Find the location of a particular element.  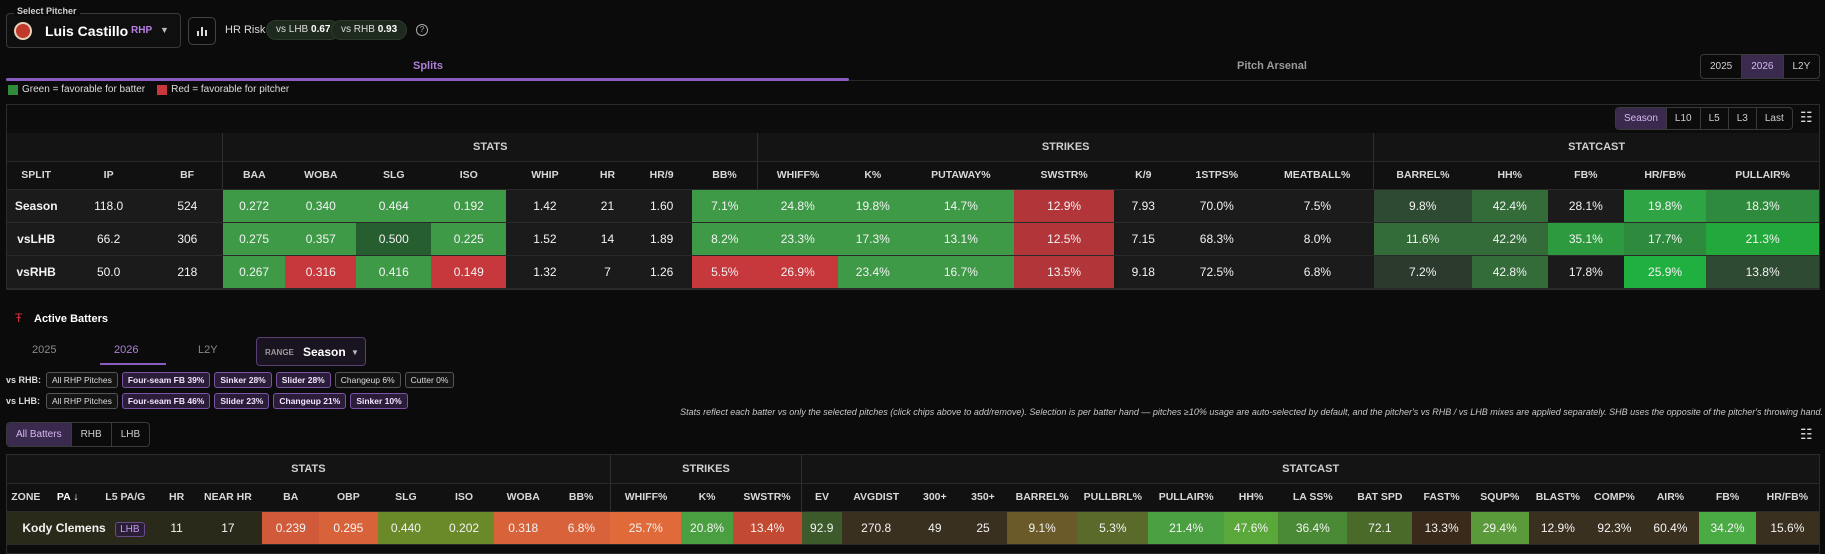

bcol-16: 300+ is located at coordinates (934, 497).